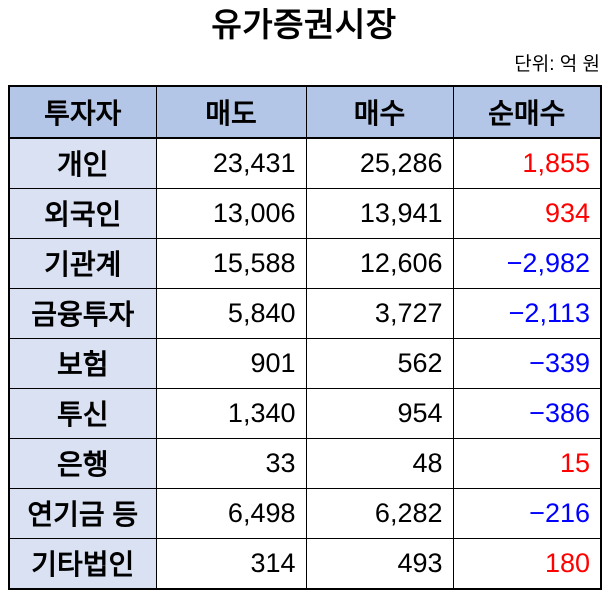  I want to click on page-title: 유가증권시장, so click(304, 24).